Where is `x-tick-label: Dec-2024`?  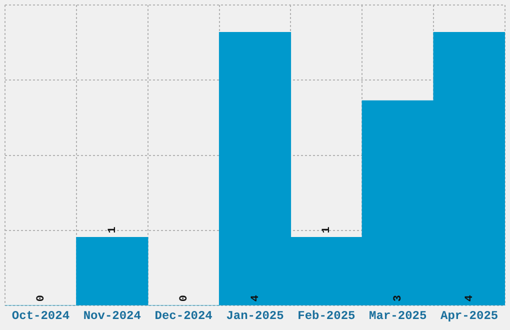 x-tick-label: Dec-2024 is located at coordinates (183, 315).